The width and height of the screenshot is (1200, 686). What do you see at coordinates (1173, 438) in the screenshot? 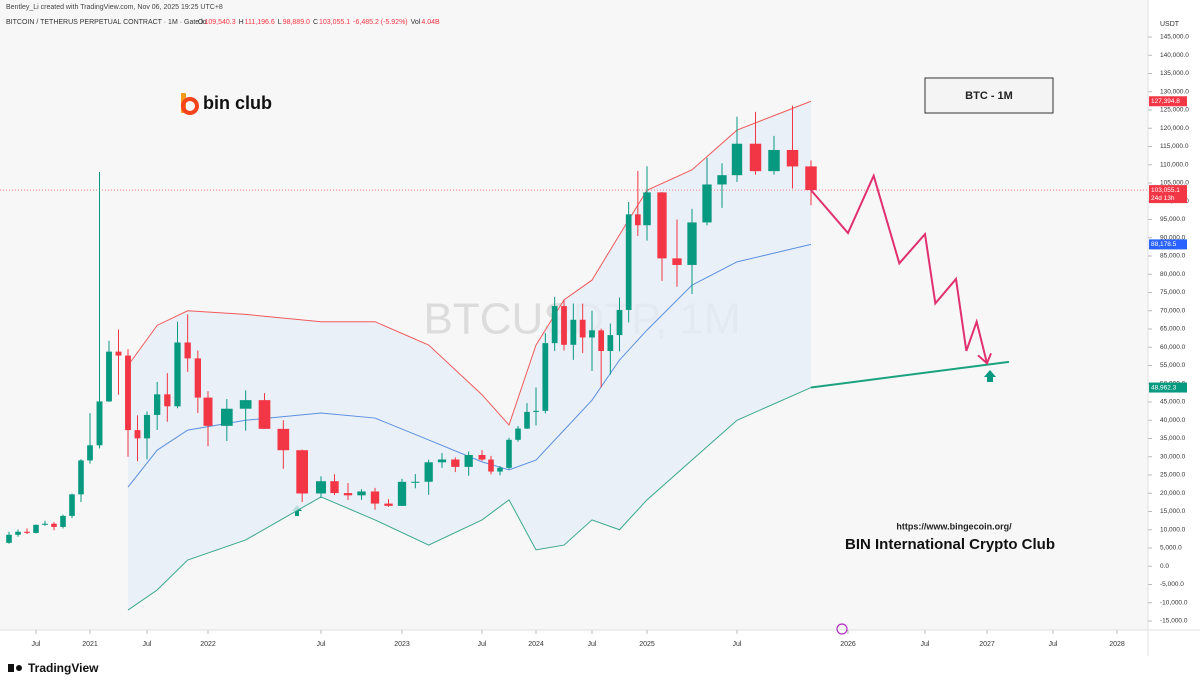
I see `y-tick-label: 35,000.0` at bounding box center [1173, 438].